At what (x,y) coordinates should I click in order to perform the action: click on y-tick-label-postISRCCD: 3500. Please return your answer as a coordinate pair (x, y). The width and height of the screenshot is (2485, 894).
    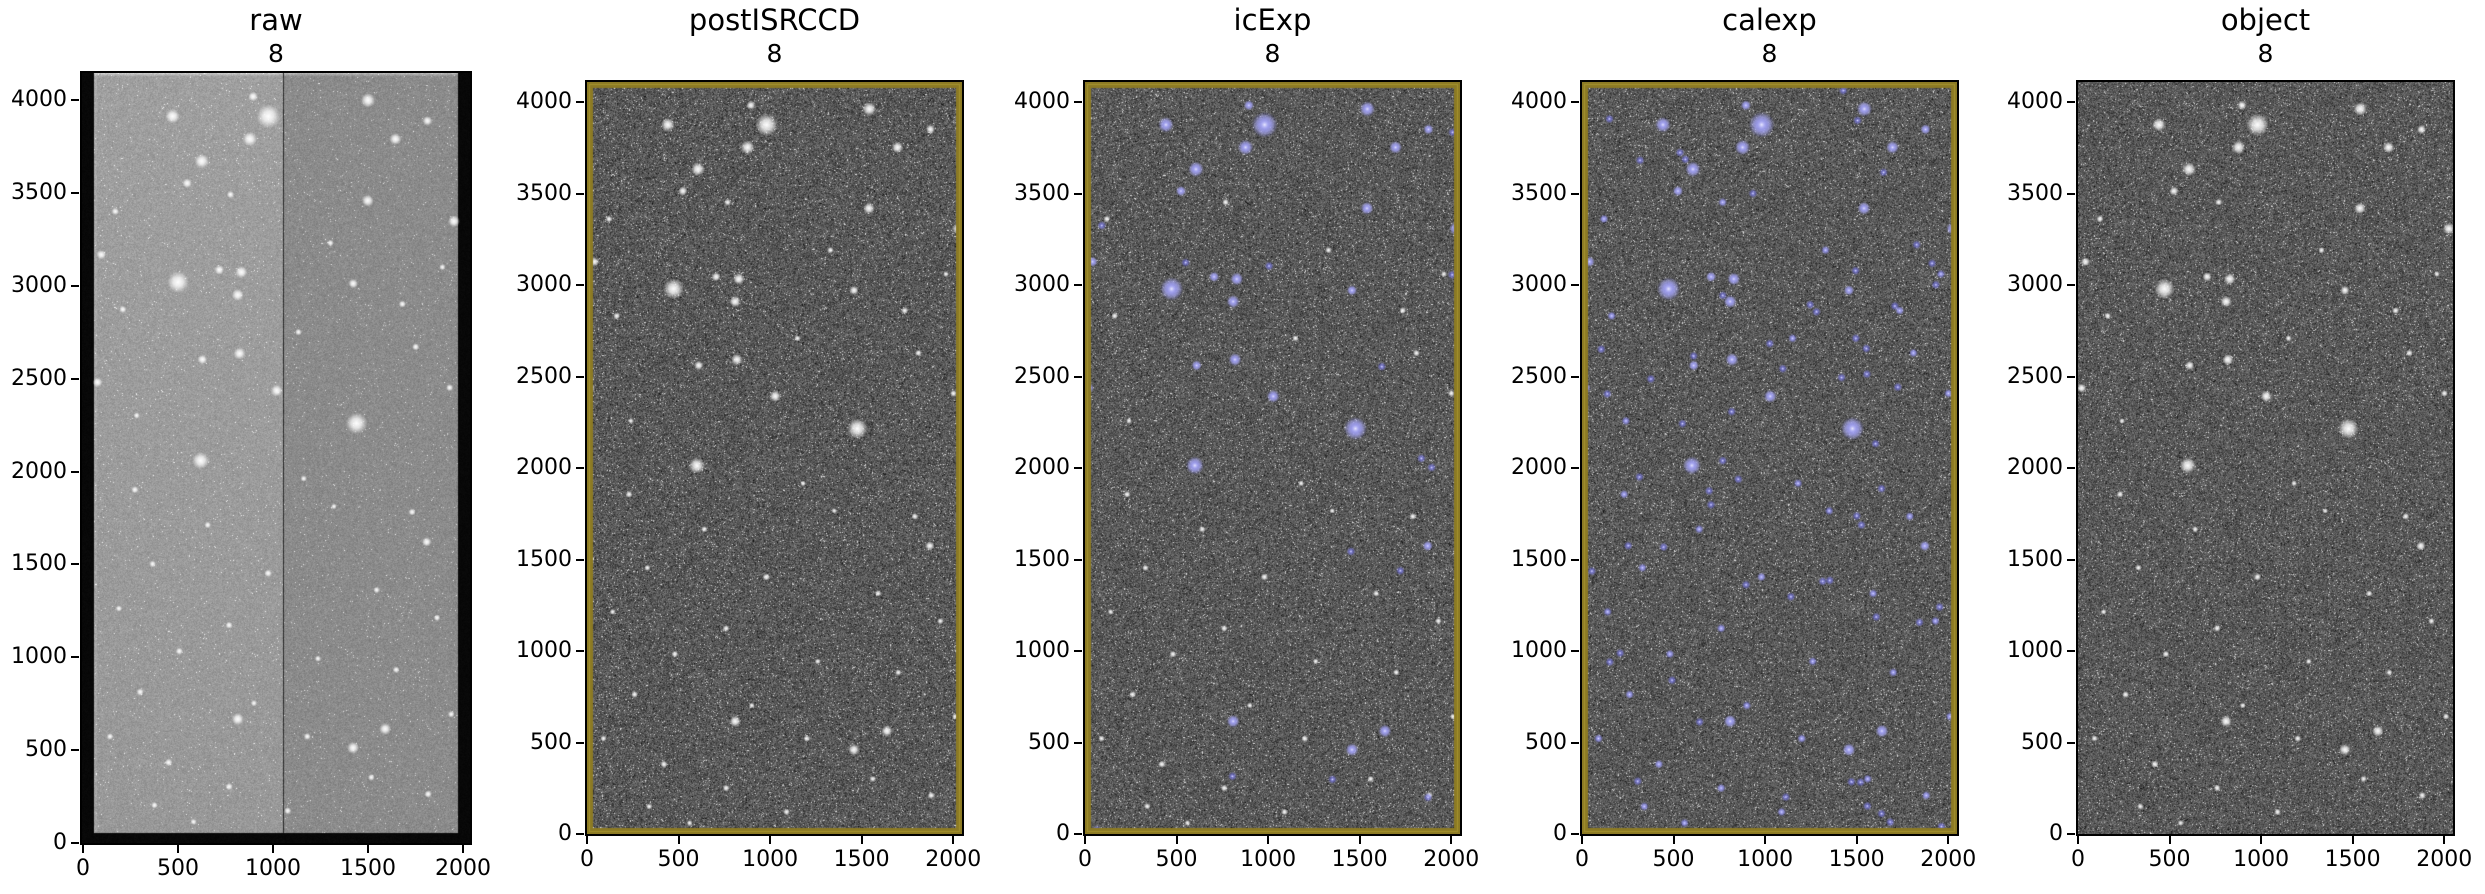
    Looking at the image, I should click on (544, 193).